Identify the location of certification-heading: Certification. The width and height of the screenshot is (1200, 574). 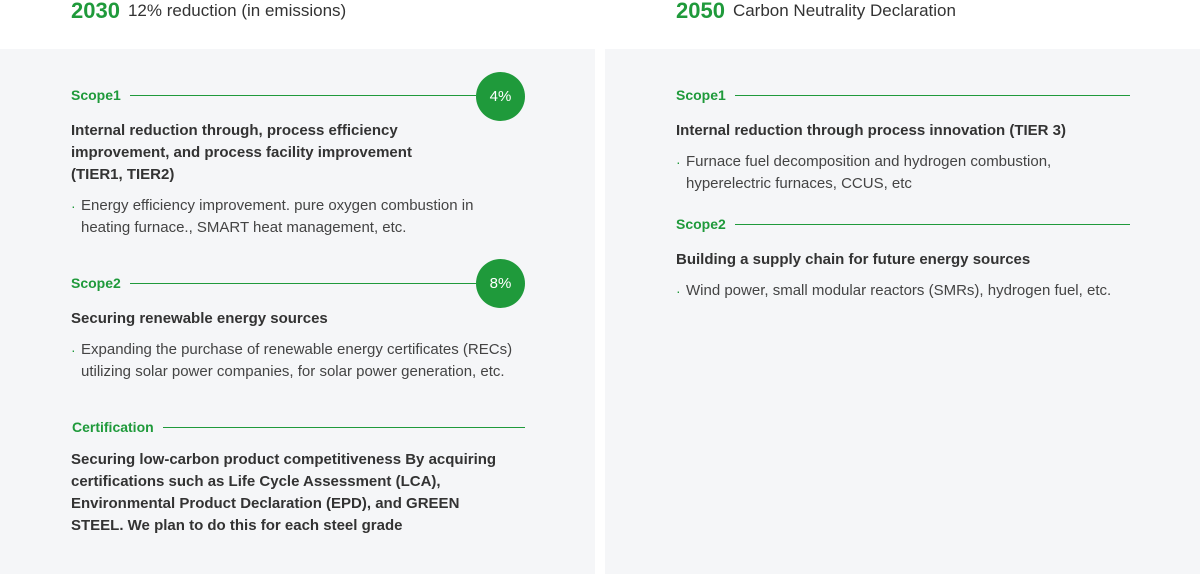
(298, 427).